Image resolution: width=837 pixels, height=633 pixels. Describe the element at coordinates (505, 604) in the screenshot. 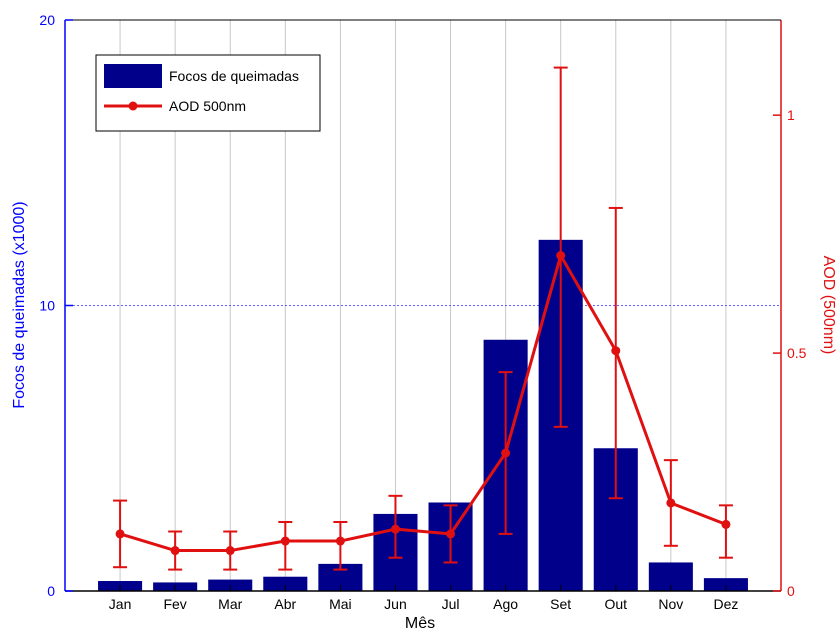

I see `x-tick-label: Ago` at that location.